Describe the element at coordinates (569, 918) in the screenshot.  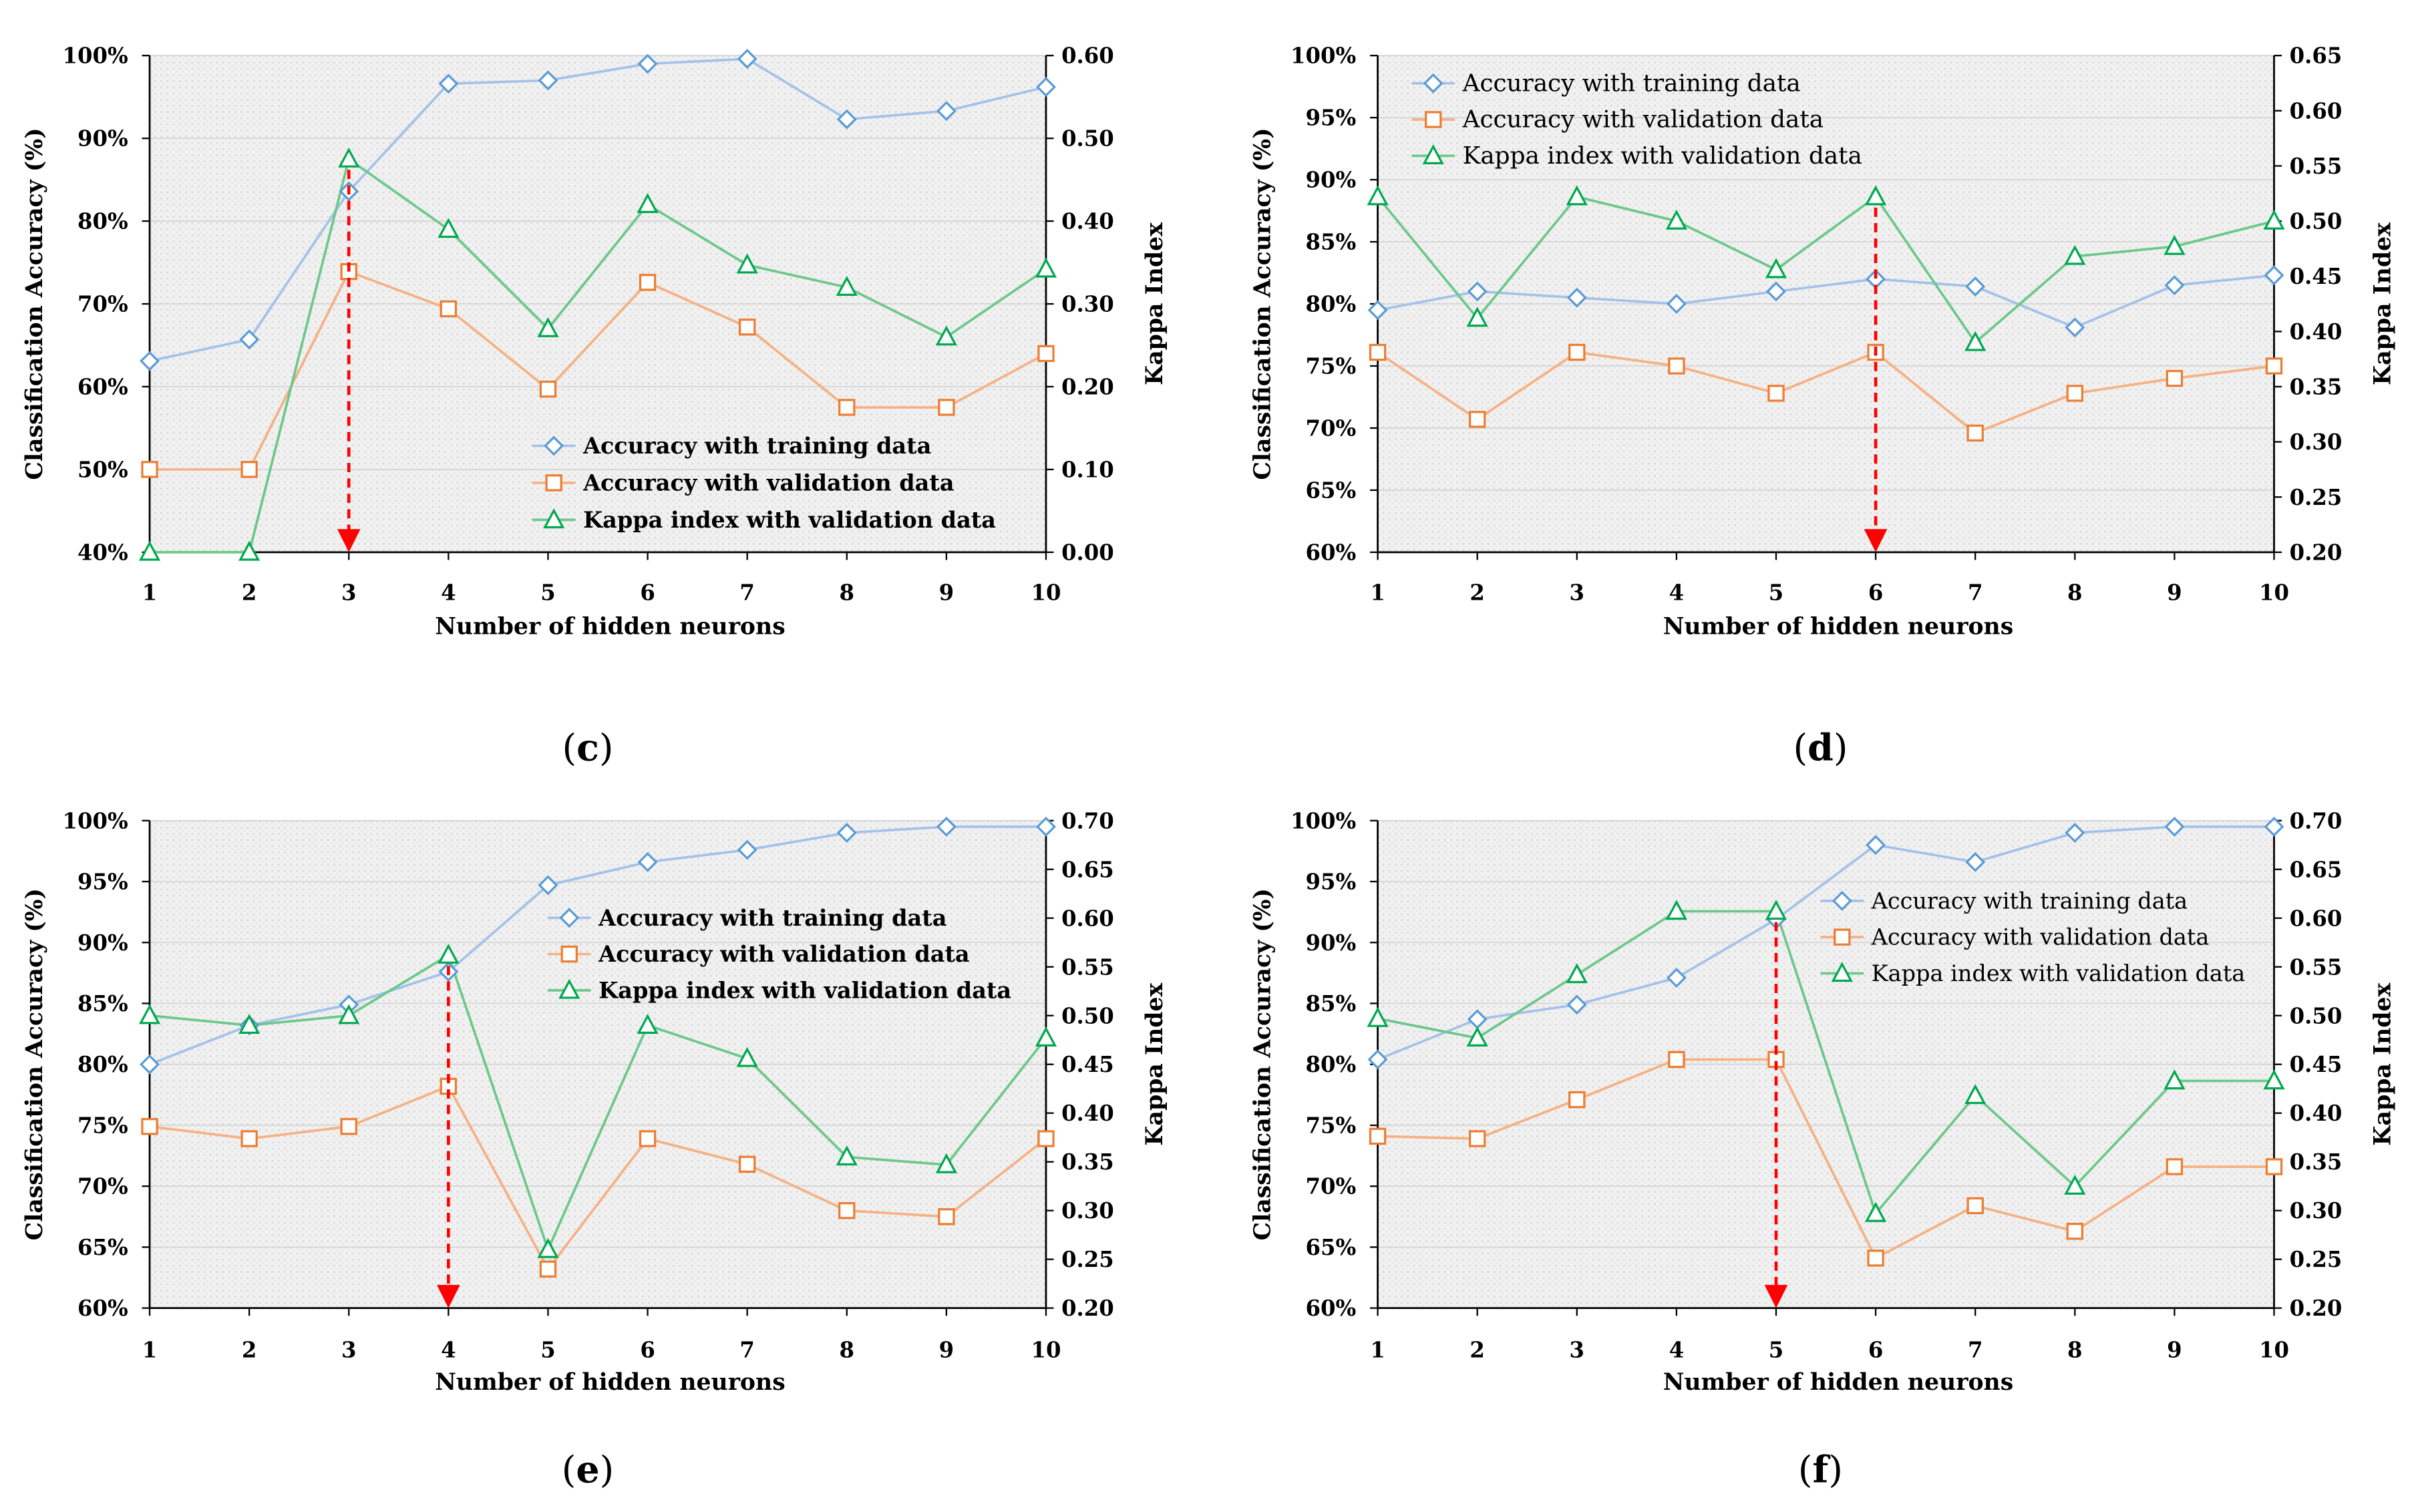
I see `legend-marker-diamond-icon` at that location.